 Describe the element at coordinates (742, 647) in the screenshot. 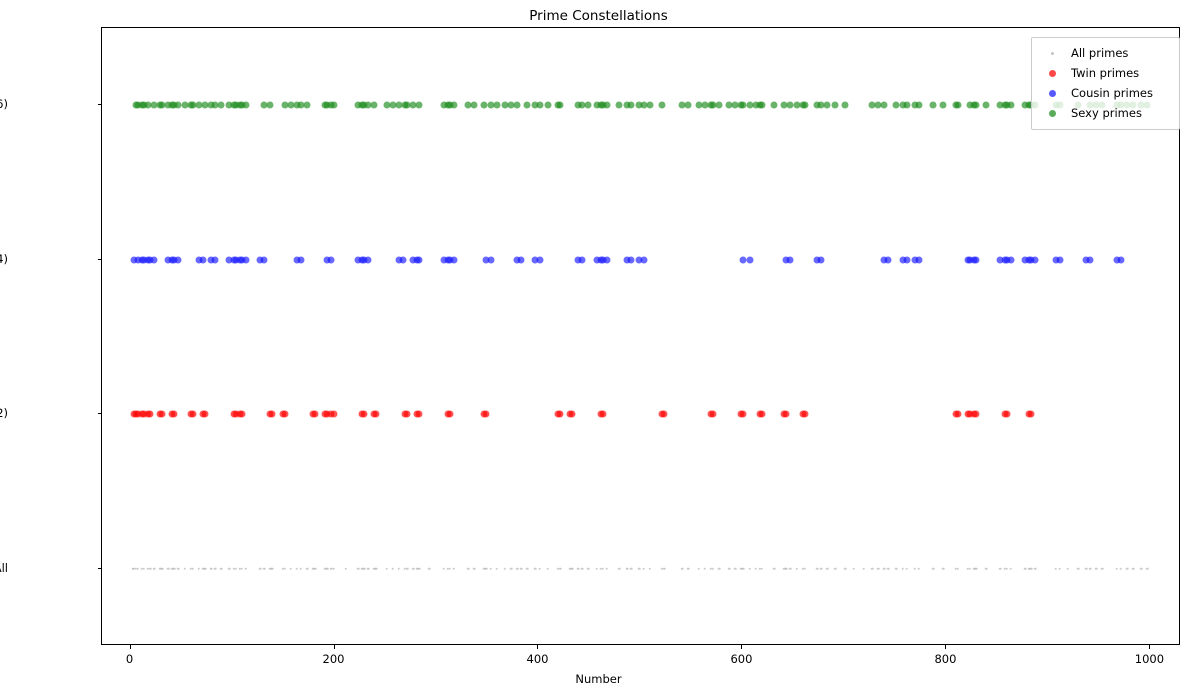

I see `x-axis-tick-mark` at that location.